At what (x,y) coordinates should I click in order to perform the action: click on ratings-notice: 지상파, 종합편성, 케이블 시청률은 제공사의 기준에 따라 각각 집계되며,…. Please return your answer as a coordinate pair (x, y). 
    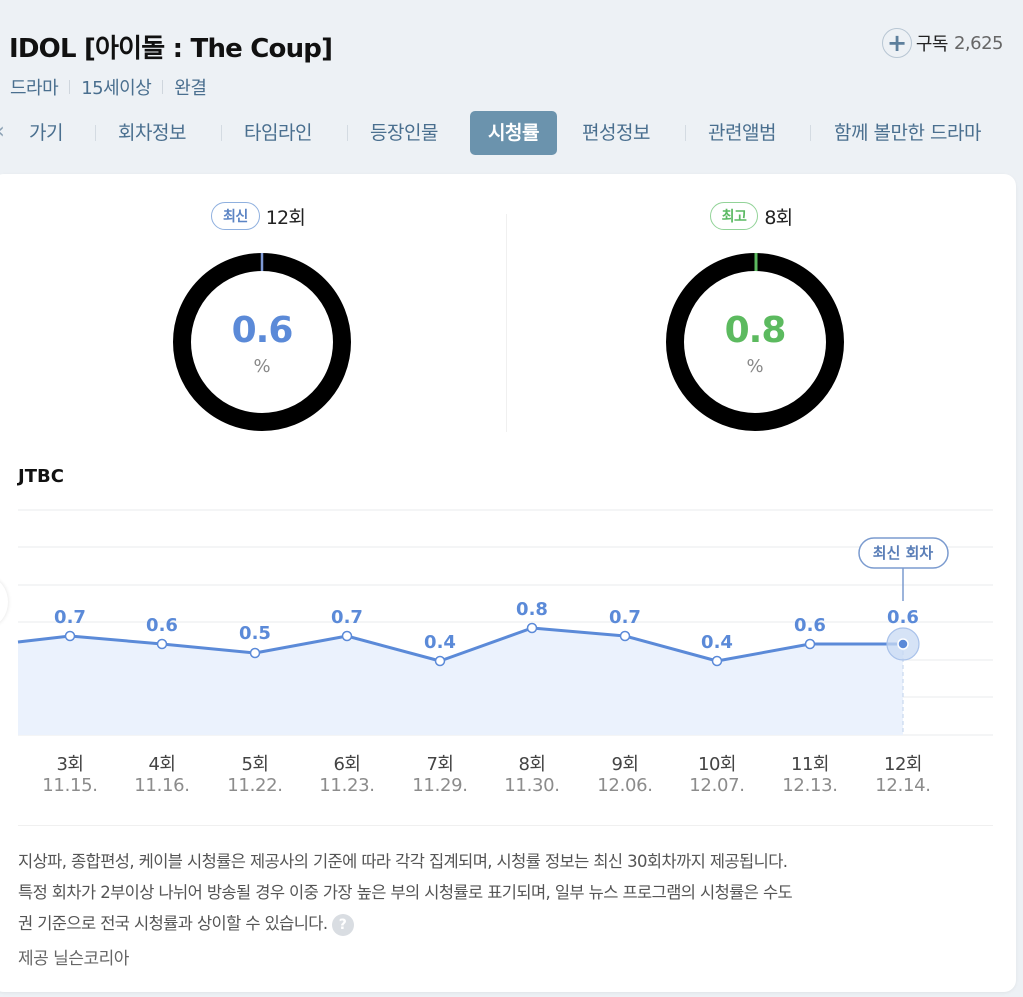
    Looking at the image, I should click on (503, 892).